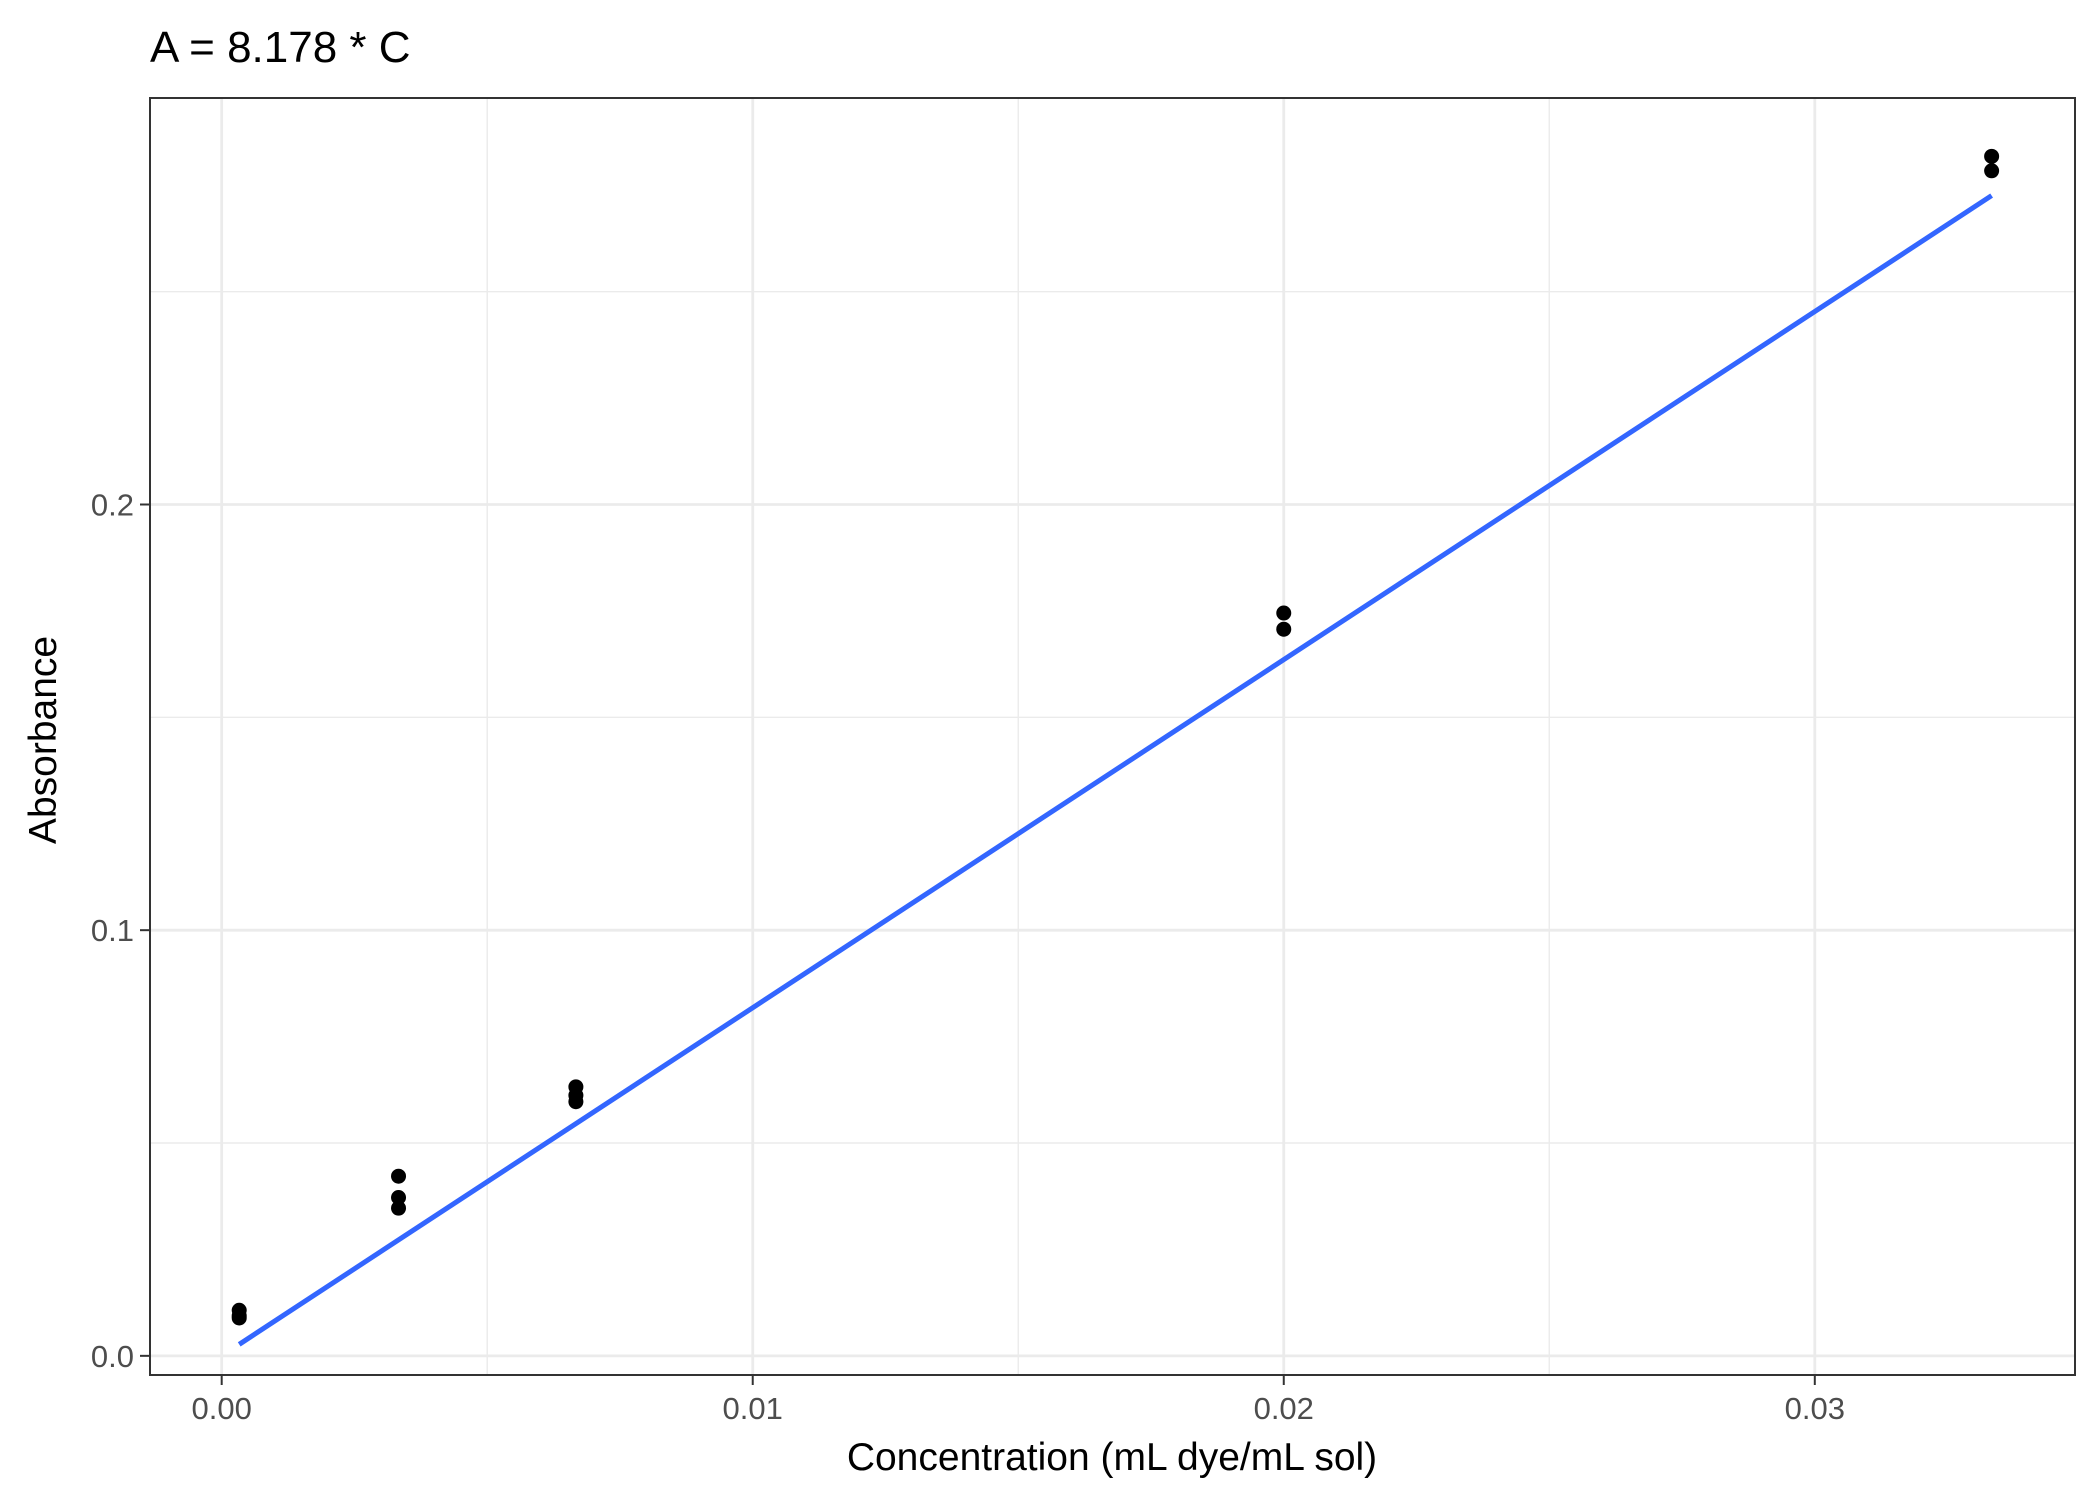 The width and height of the screenshot is (2100, 1500). Describe the element at coordinates (753, 1408) in the screenshot. I see `x-tick-label: 0.01` at that location.